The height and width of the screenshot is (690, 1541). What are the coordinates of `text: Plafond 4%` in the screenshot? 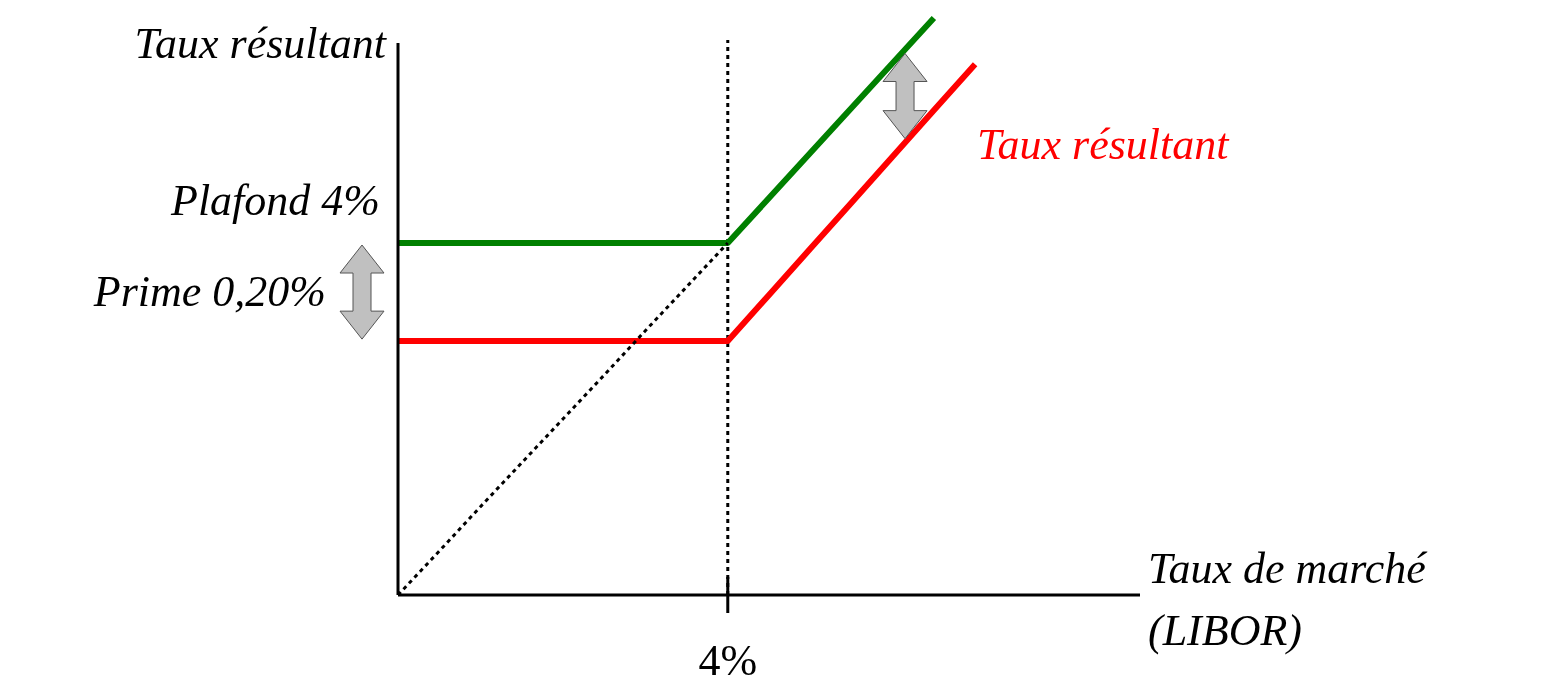 It's located at (275, 201).